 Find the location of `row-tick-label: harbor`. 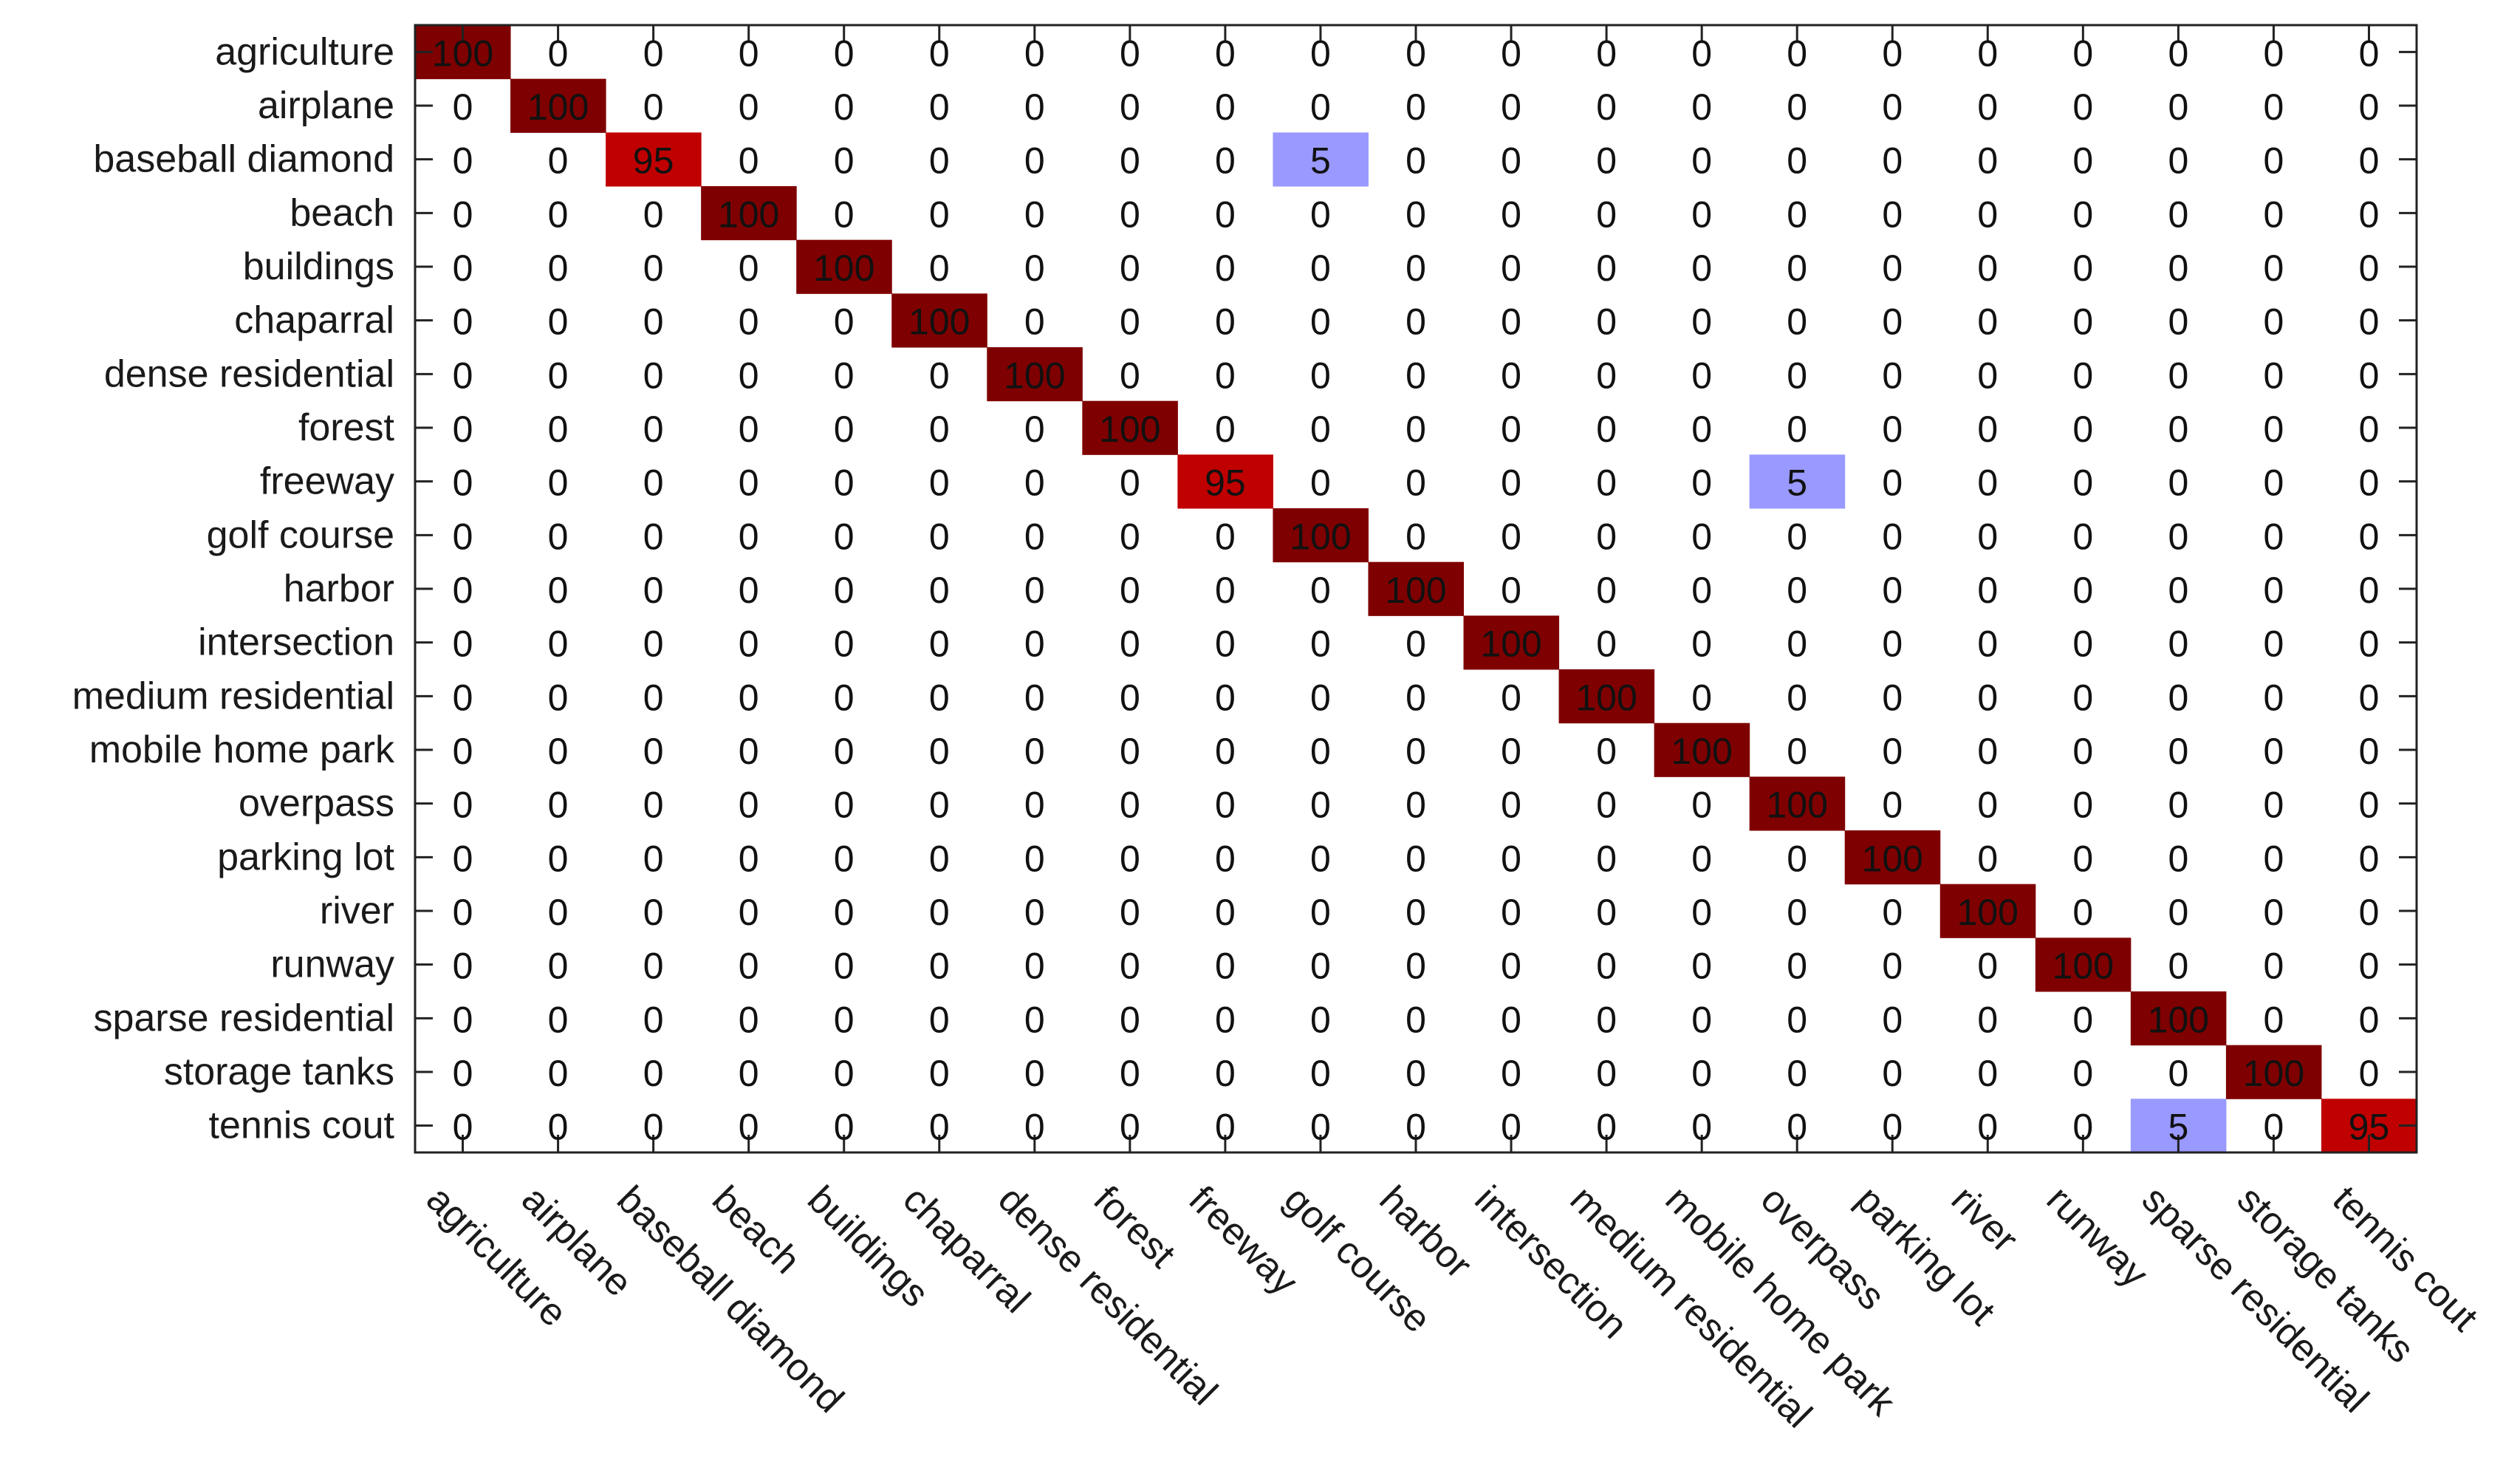

row-tick-label: harbor is located at coordinates (339, 588).